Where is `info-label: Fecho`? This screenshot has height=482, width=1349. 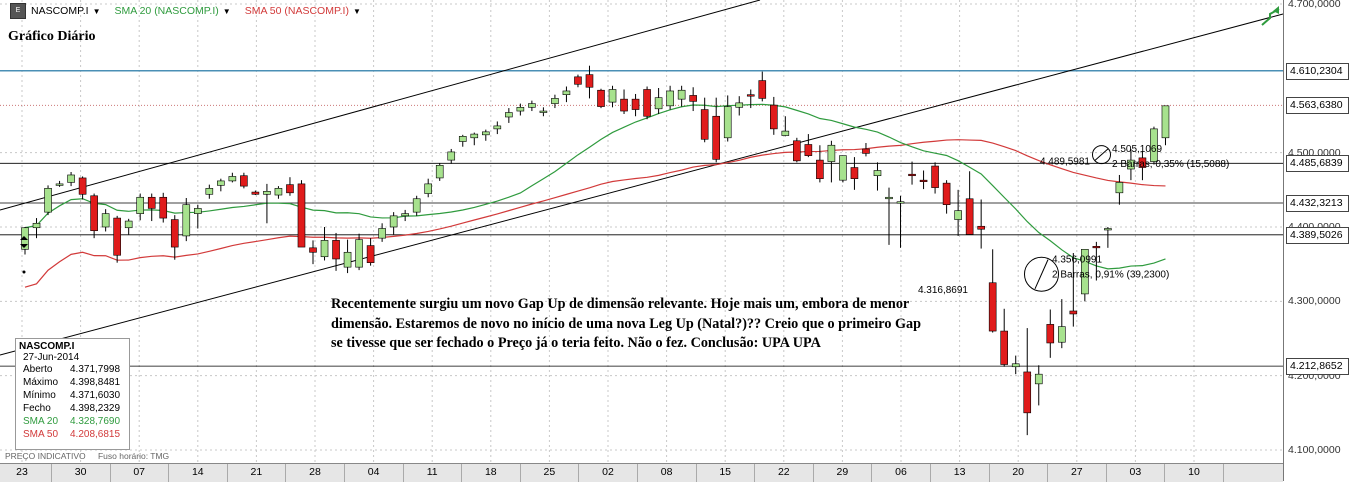 info-label: Fecho is located at coordinates (37, 408).